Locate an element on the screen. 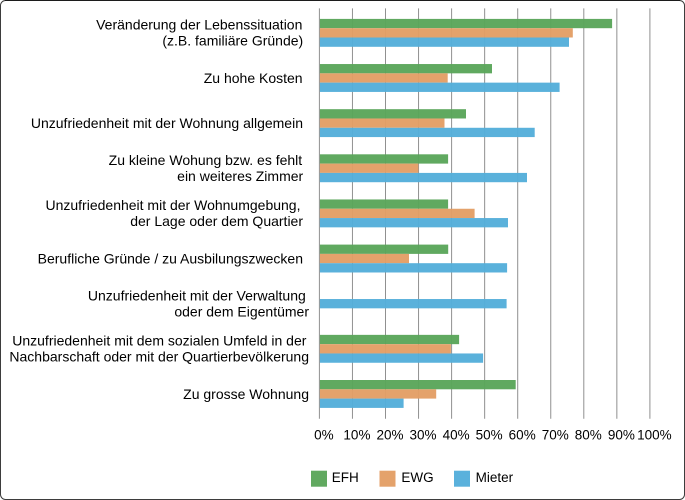  svg-text: Mieter is located at coordinates (495, 477).